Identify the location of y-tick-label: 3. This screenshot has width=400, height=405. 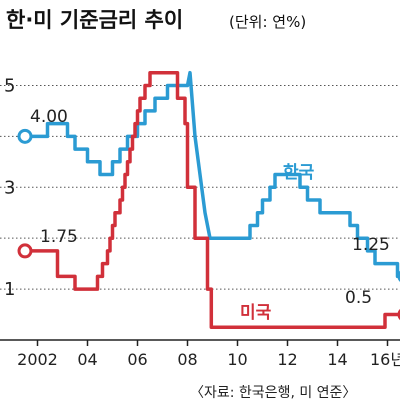
(9, 187).